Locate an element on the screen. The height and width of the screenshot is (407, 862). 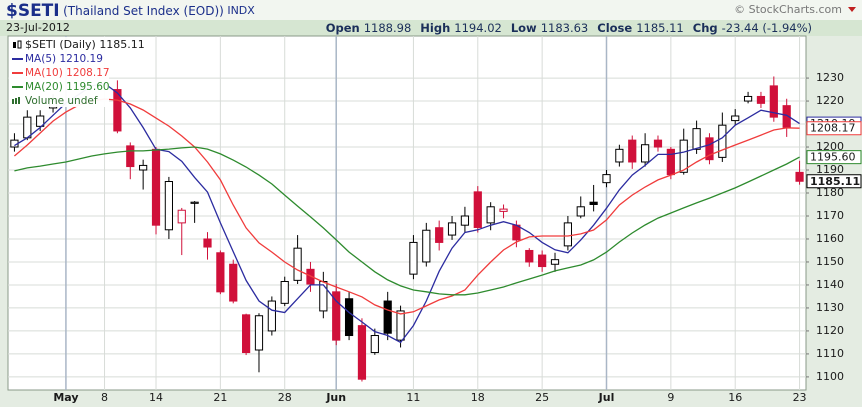
y-tick-label: 1170 is located at coordinates (830, 215).